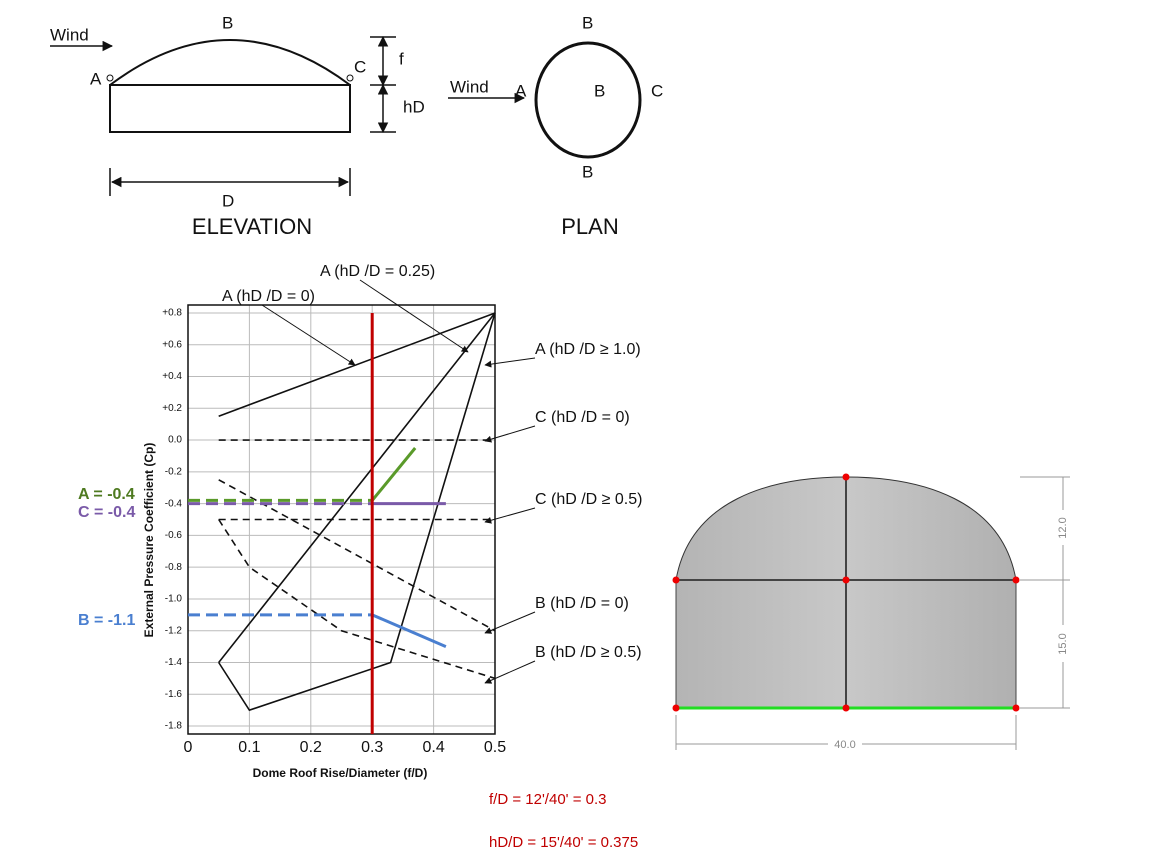  What do you see at coordinates (106, 512) in the screenshot?
I see `annotation: C = -0.4` at bounding box center [106, 512].